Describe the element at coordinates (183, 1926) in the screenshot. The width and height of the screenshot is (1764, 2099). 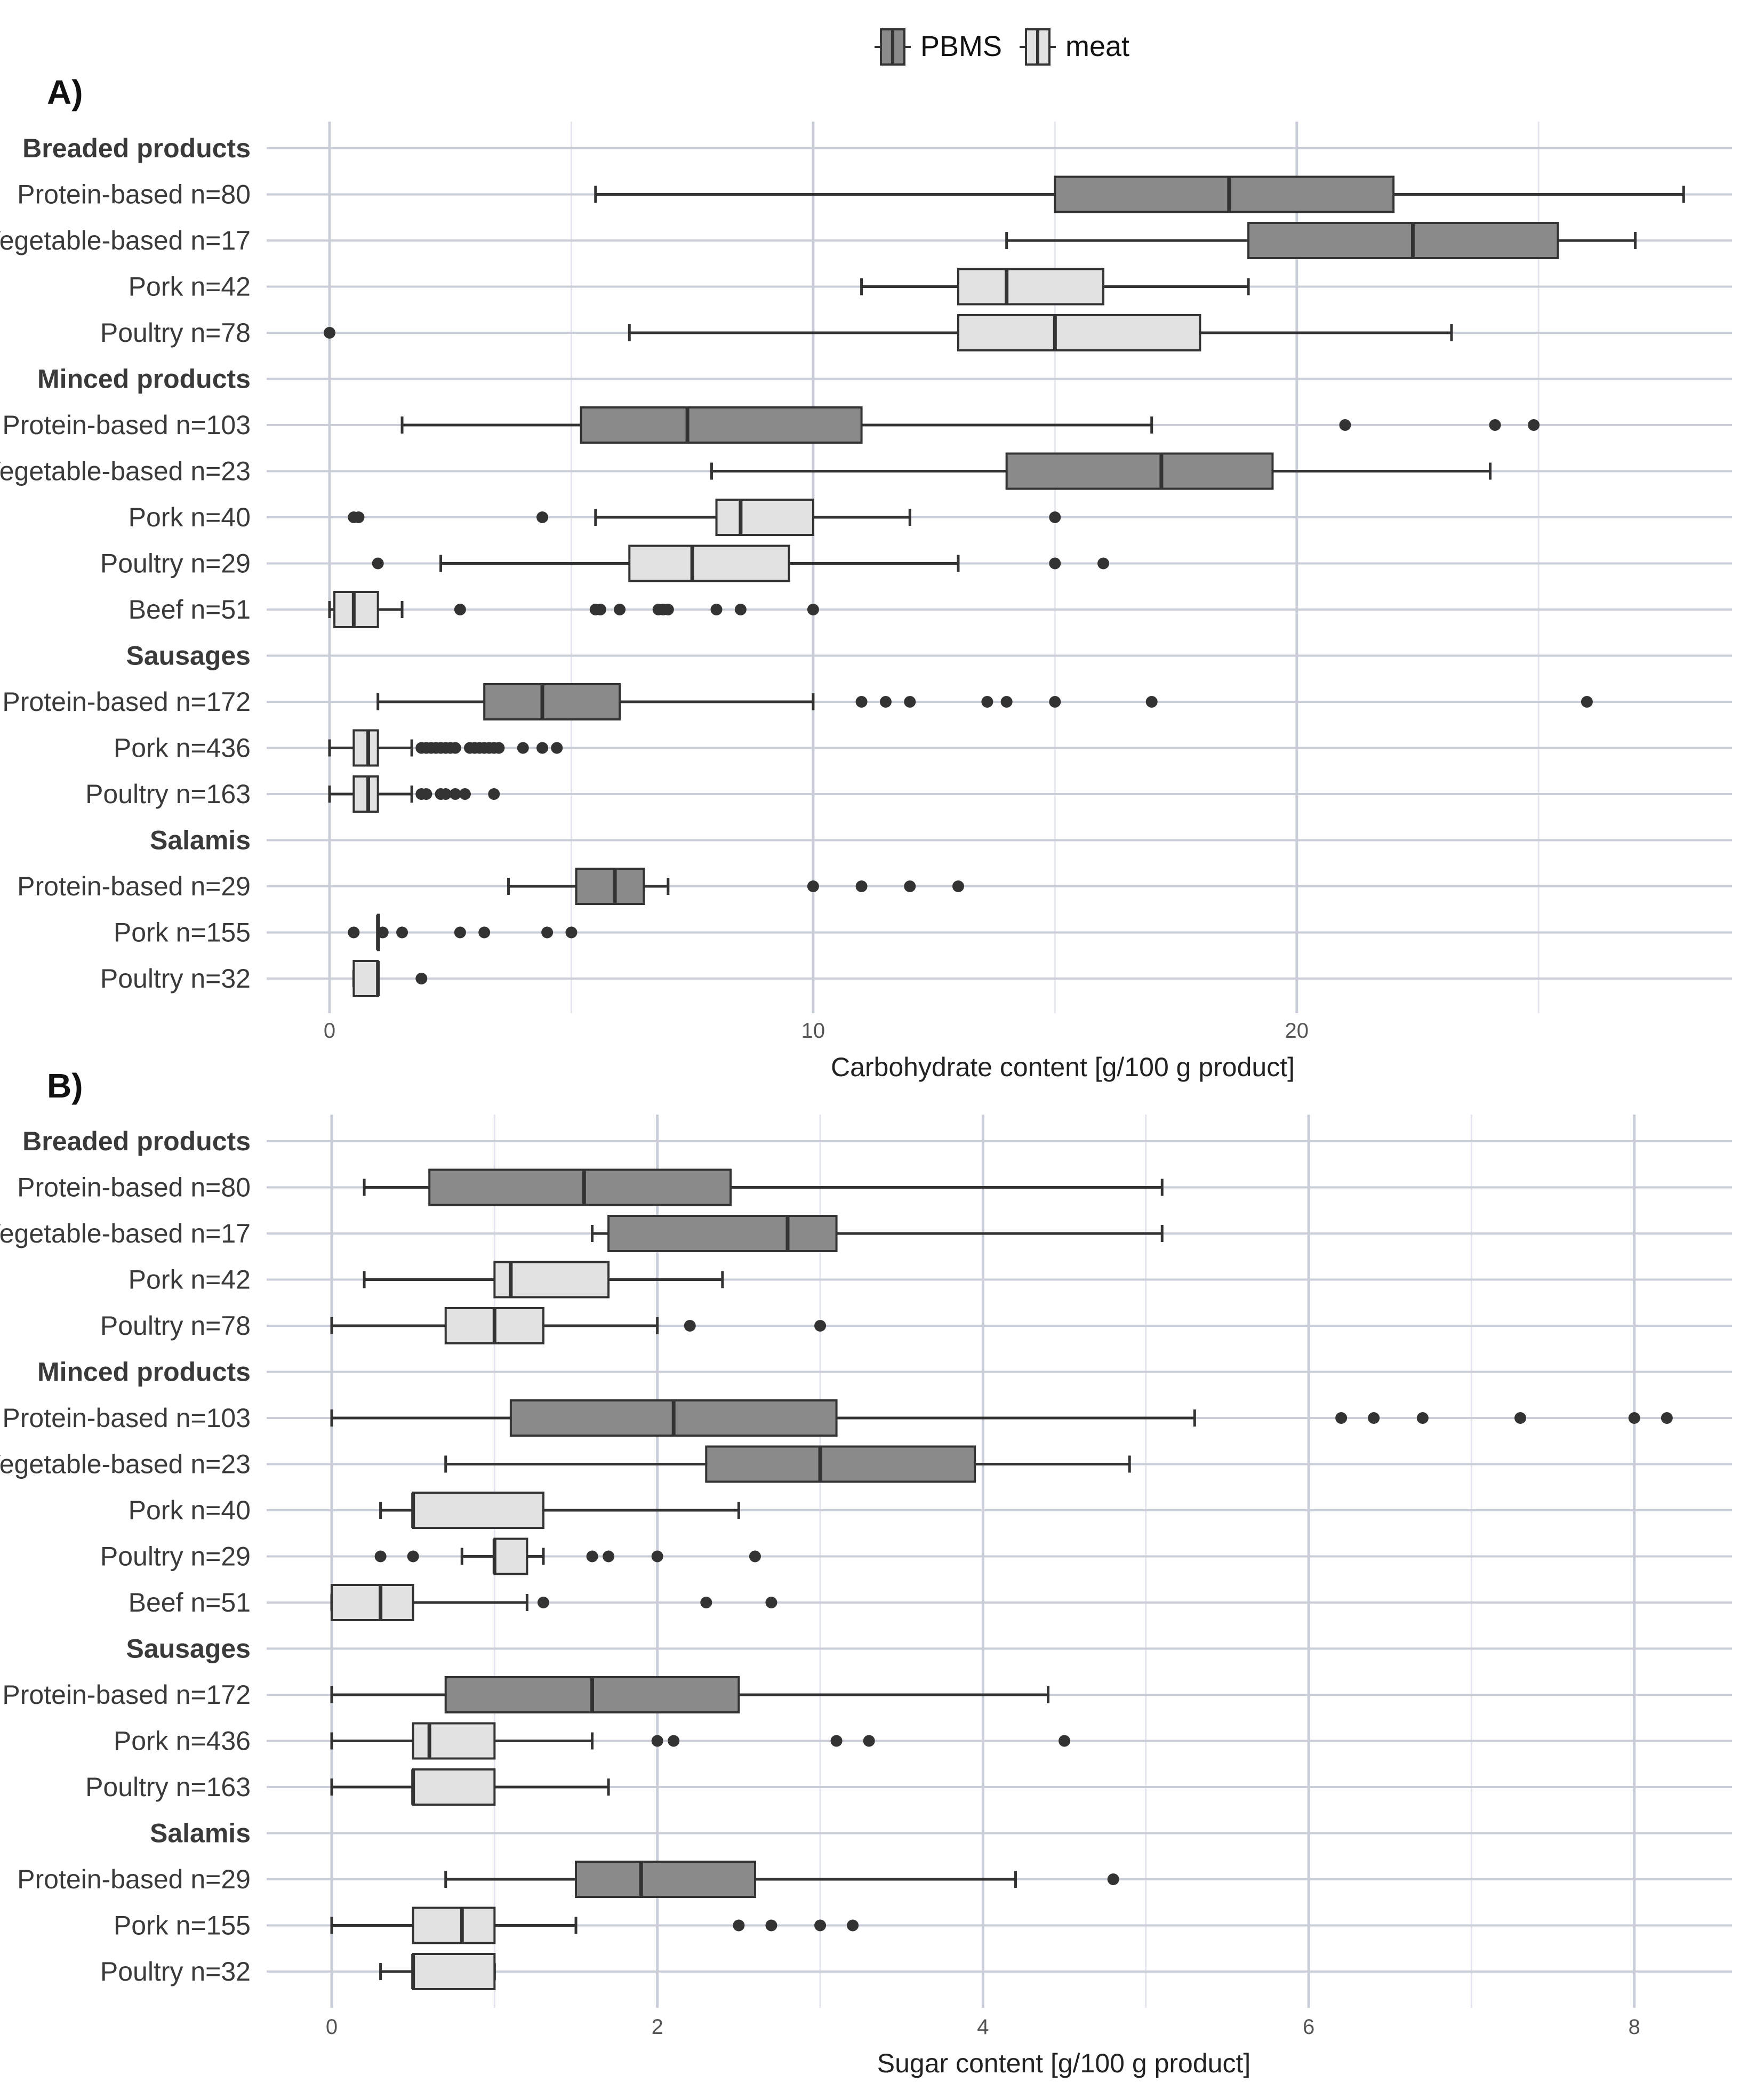
I see `p2-row-label-17: Pork n=155` at that location.